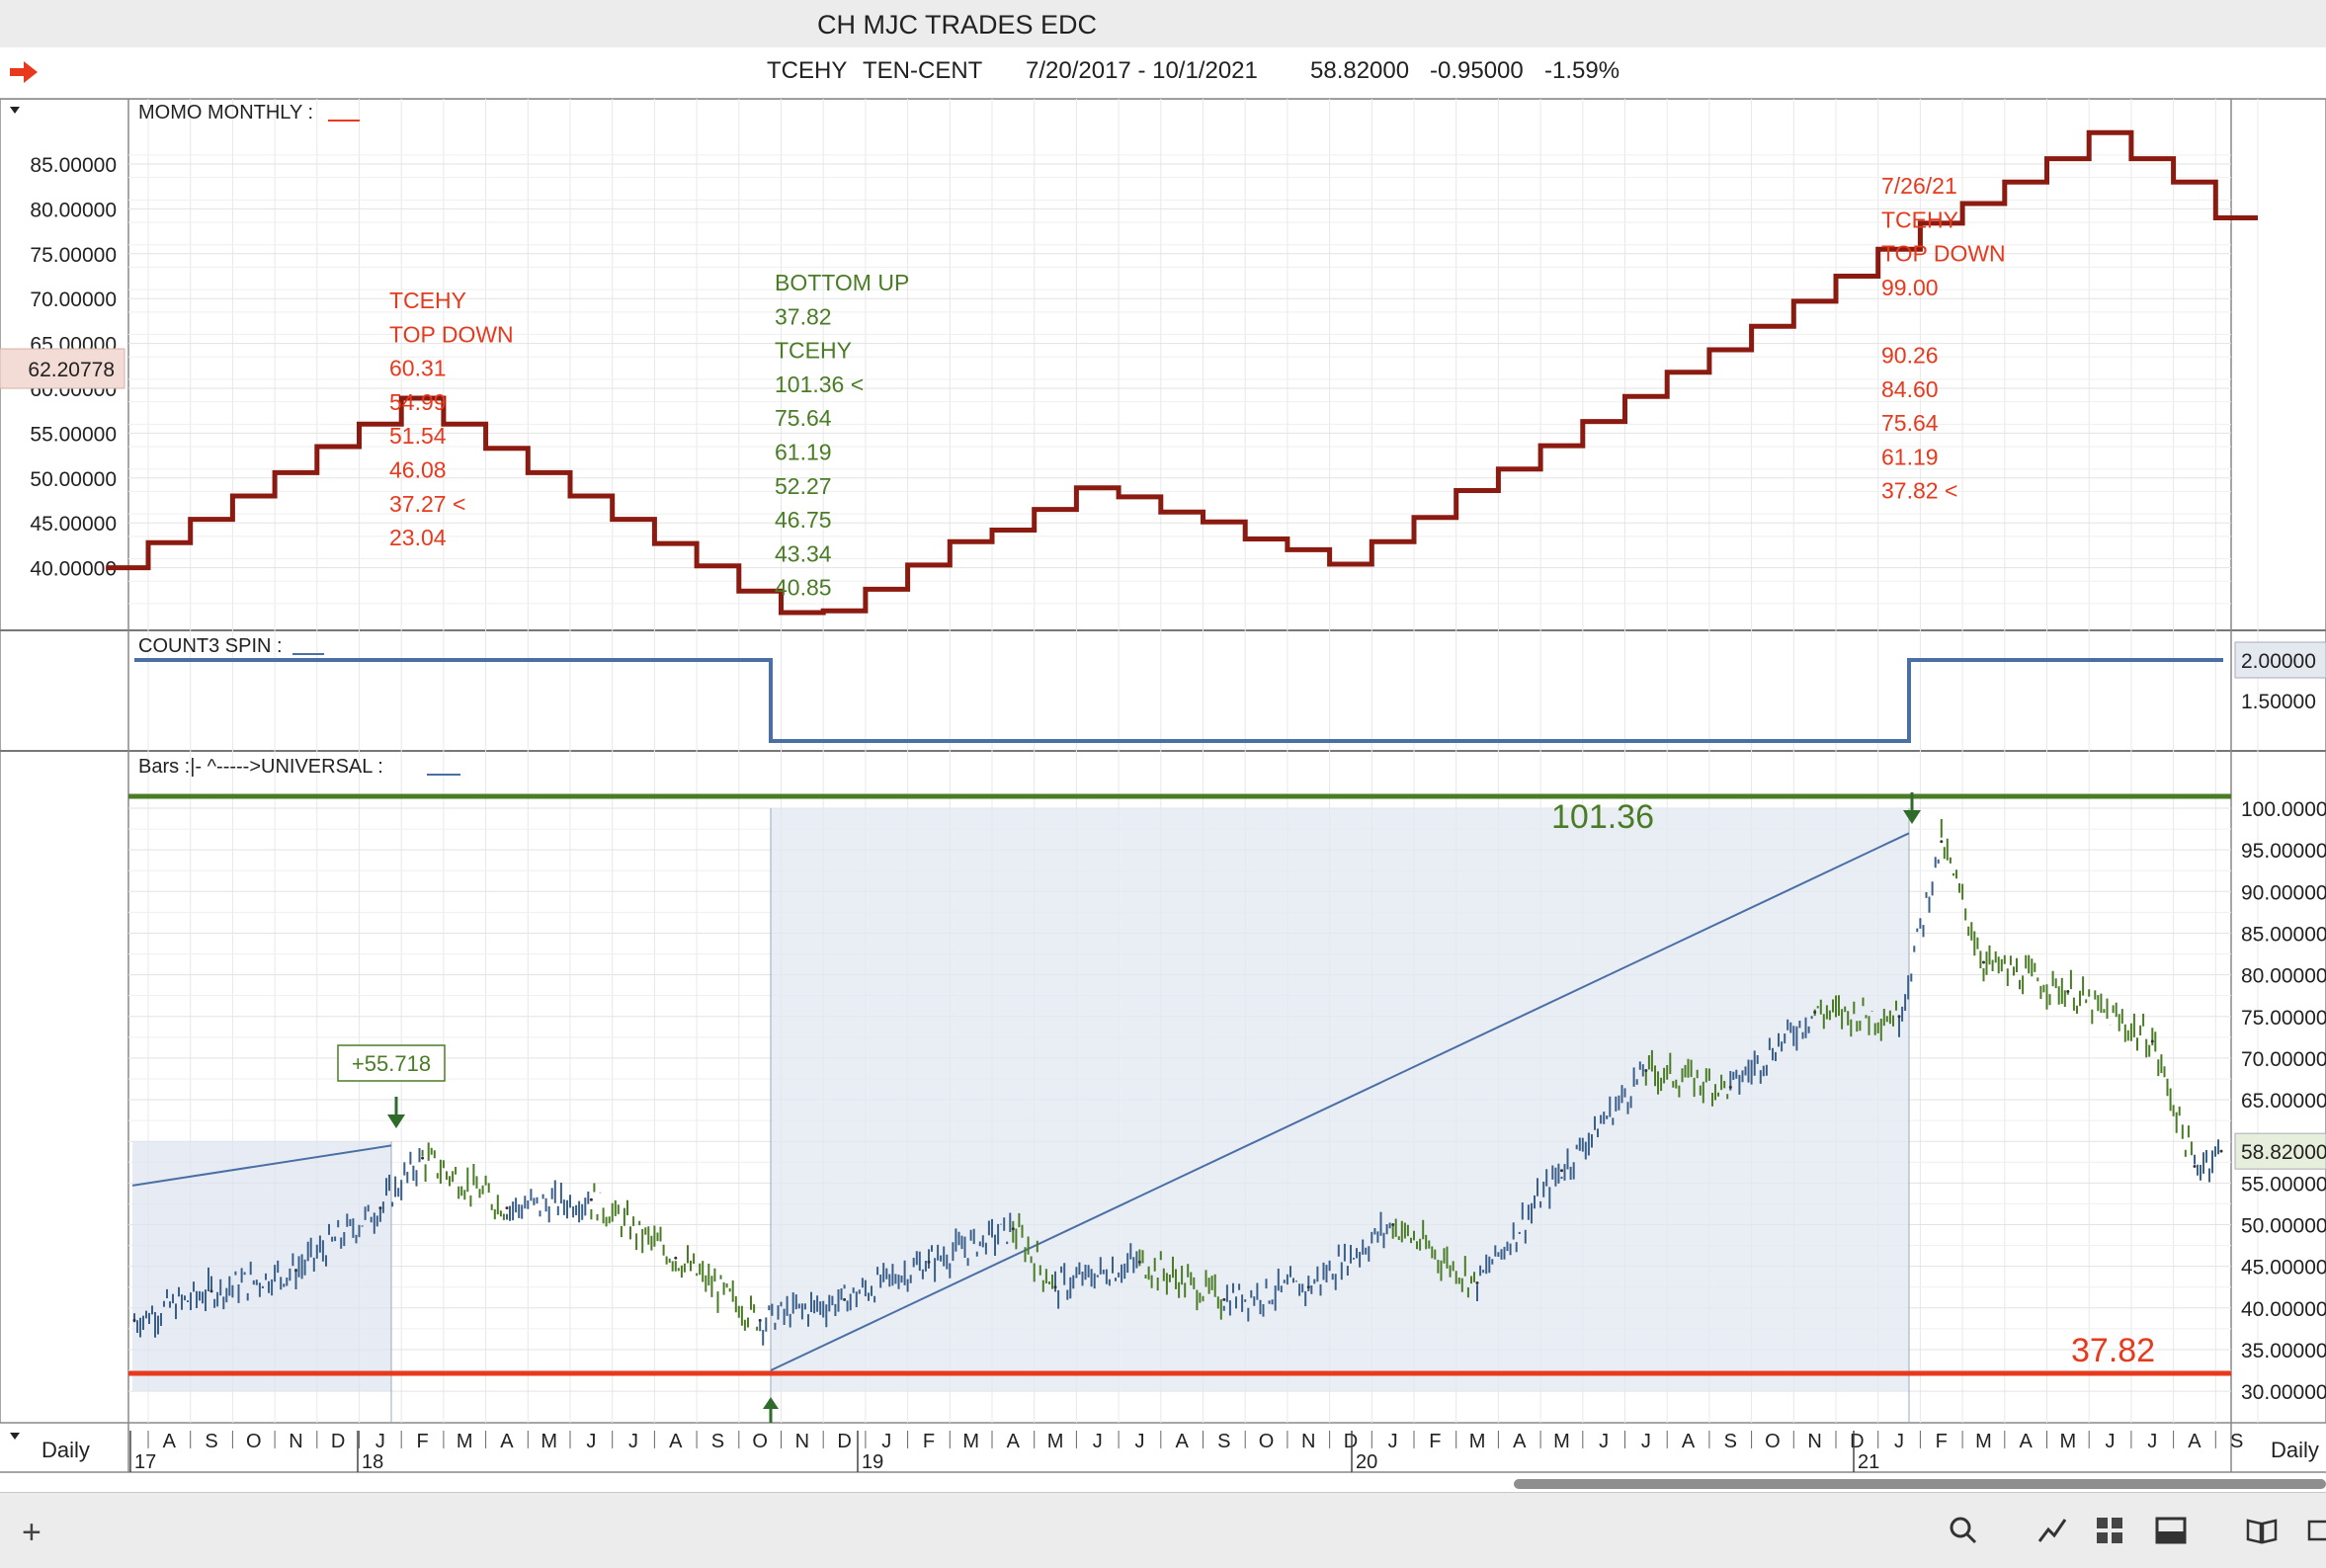  I want to click on topdown-annotation: TOP DOWN, so click(451, 334).